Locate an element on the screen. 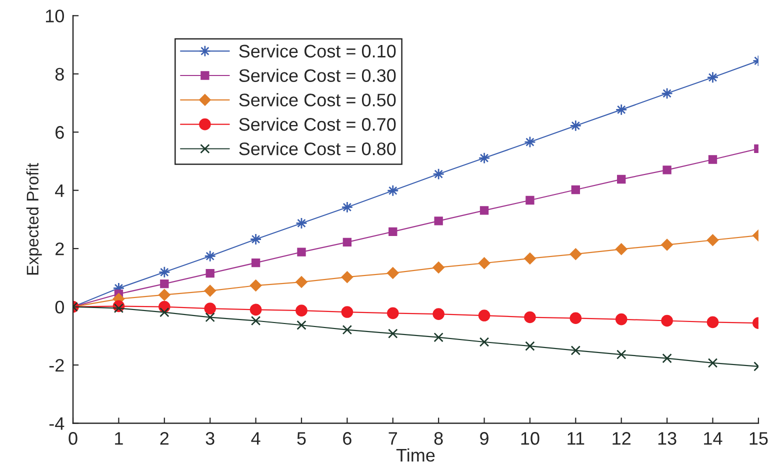 The height and width of the screenshot is (475, 771). x-tick-label: 0 is located at coordinates (73, 438).